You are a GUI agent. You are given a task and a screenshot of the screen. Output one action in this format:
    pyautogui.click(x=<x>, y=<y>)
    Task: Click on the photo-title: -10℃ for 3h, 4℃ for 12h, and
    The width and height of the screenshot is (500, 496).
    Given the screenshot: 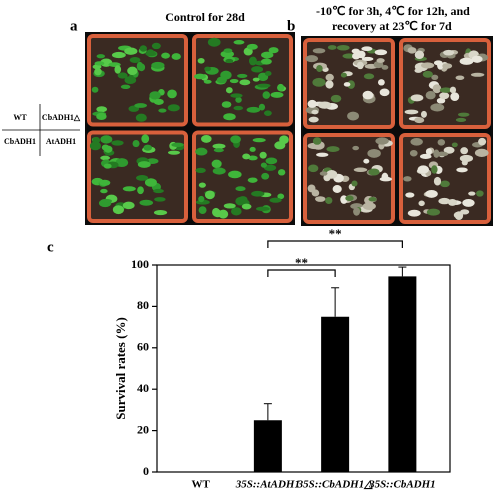 What is the action you would take?
    pyautogui.click(x=393, y=11)
    